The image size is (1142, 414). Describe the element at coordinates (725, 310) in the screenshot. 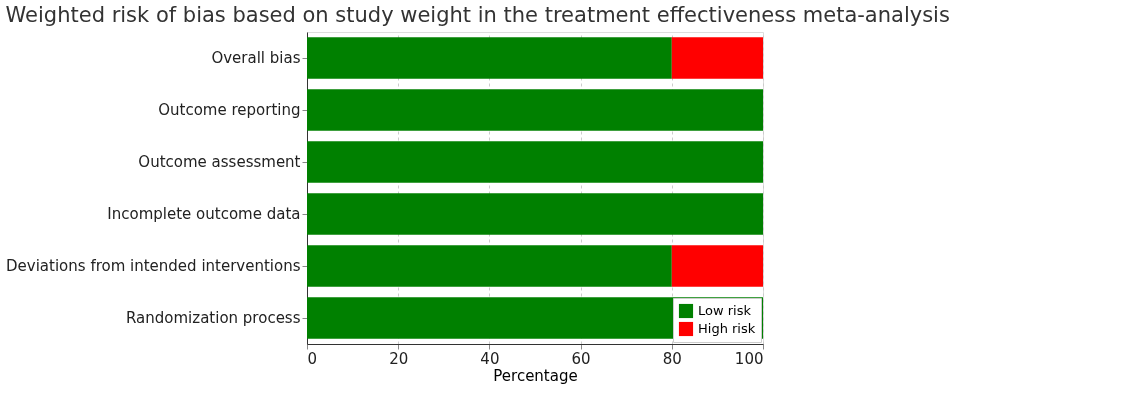

I see `legend-label: Low risk` at that location.